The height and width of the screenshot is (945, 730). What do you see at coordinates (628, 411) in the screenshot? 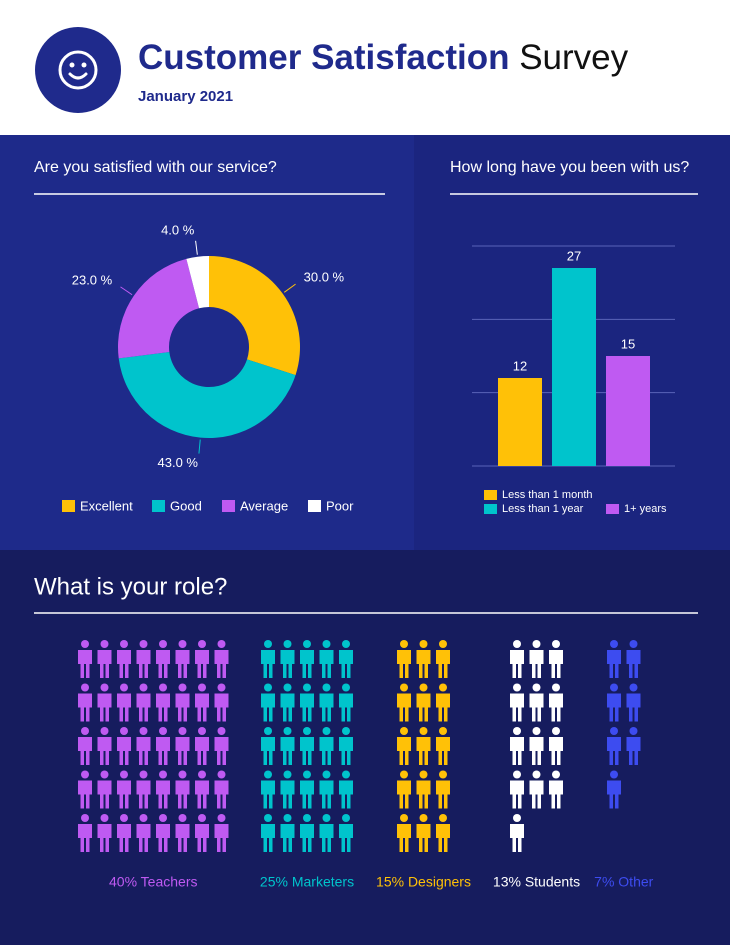
I see `bar` at bounding box center [628, 411].